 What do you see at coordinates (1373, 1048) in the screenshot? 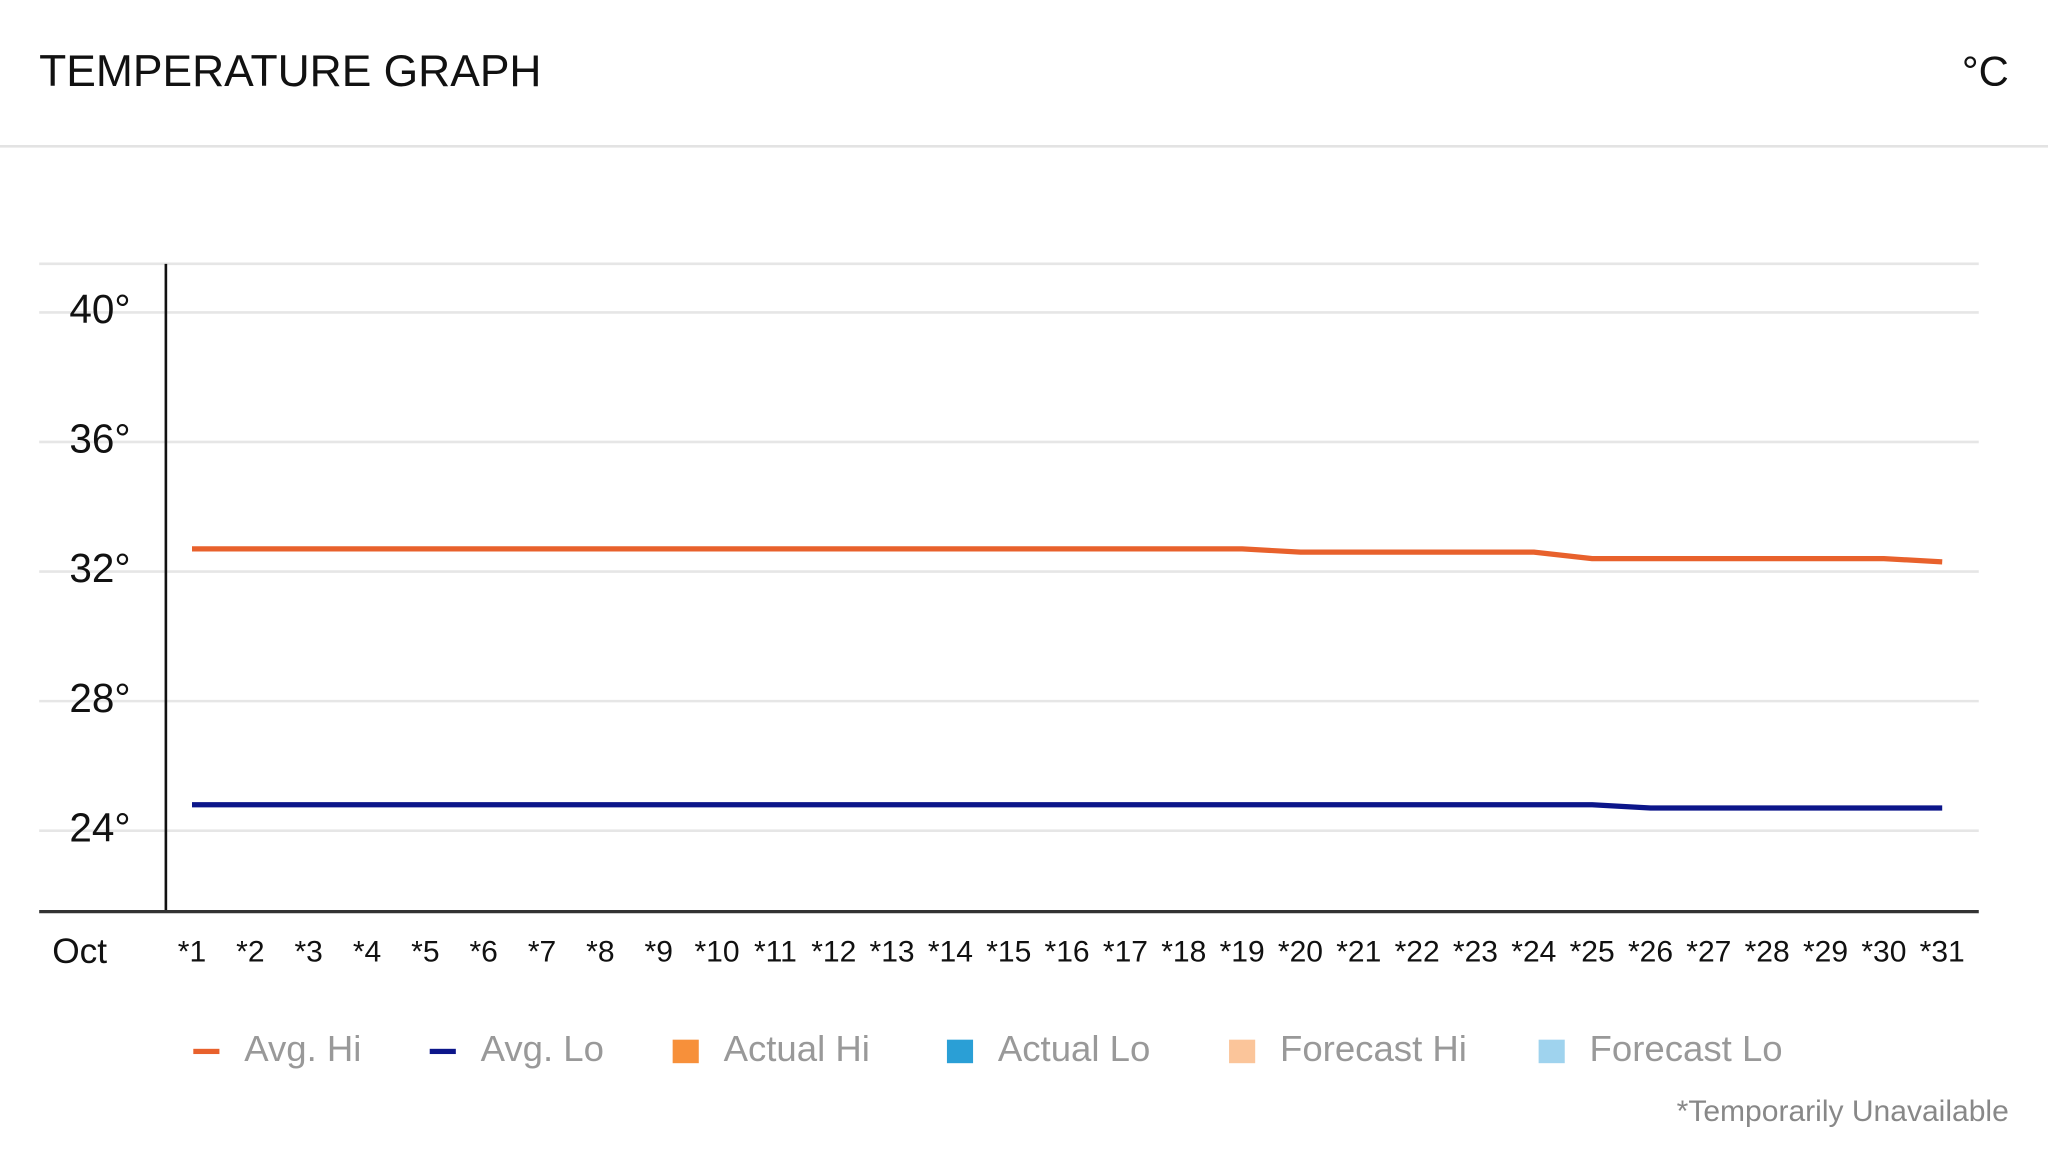
I see `legend-label: Forecast Hi` at bounding box center [1373, 1048].